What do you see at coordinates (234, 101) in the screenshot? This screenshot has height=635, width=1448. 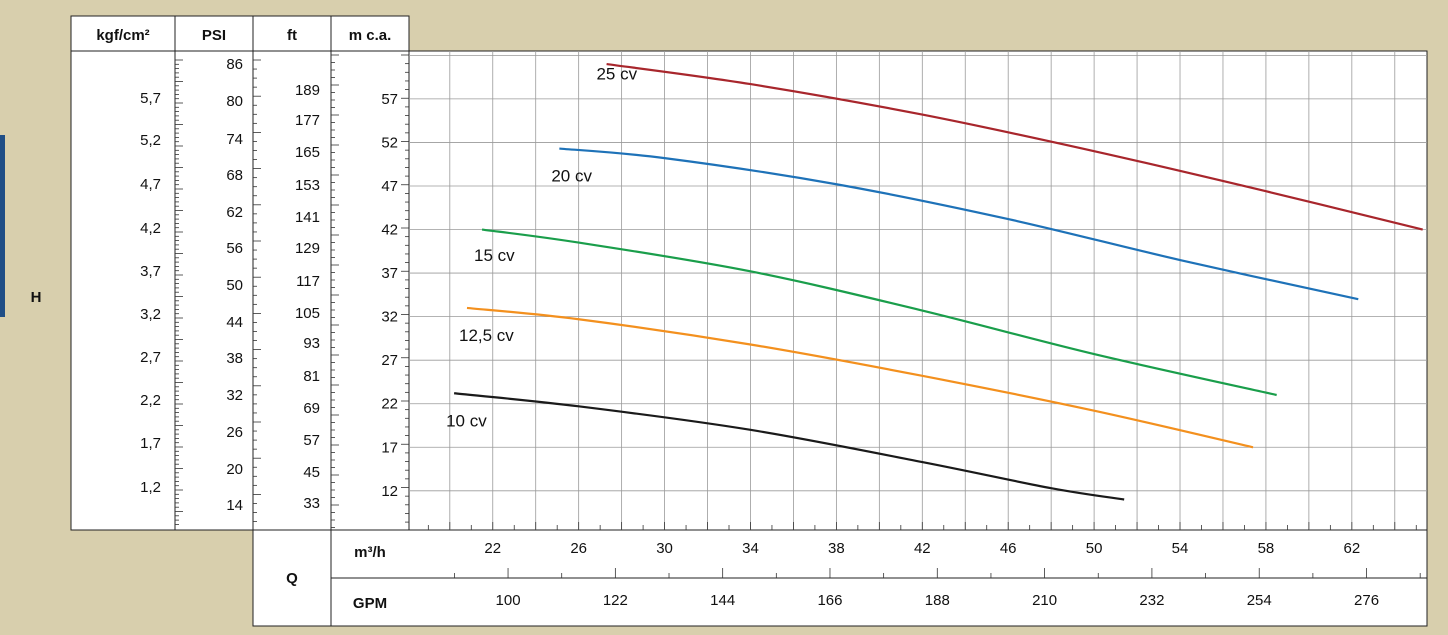 I see `psi-label: 80` at bounding box center [234, 101].